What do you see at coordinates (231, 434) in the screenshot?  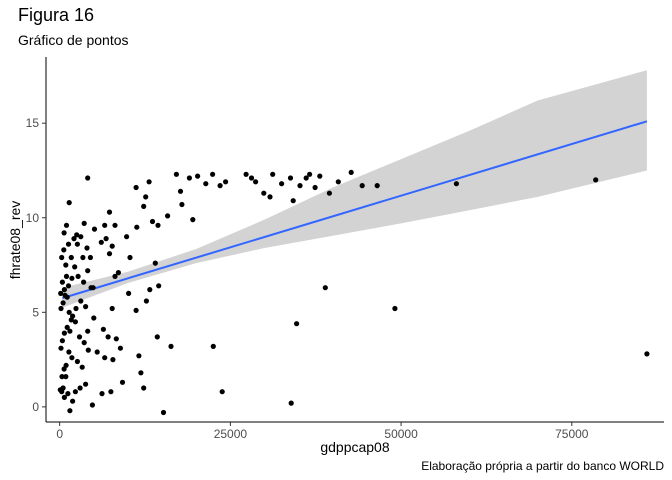 I see `x-tick-label: 25000` at bounding box center [231, 434].